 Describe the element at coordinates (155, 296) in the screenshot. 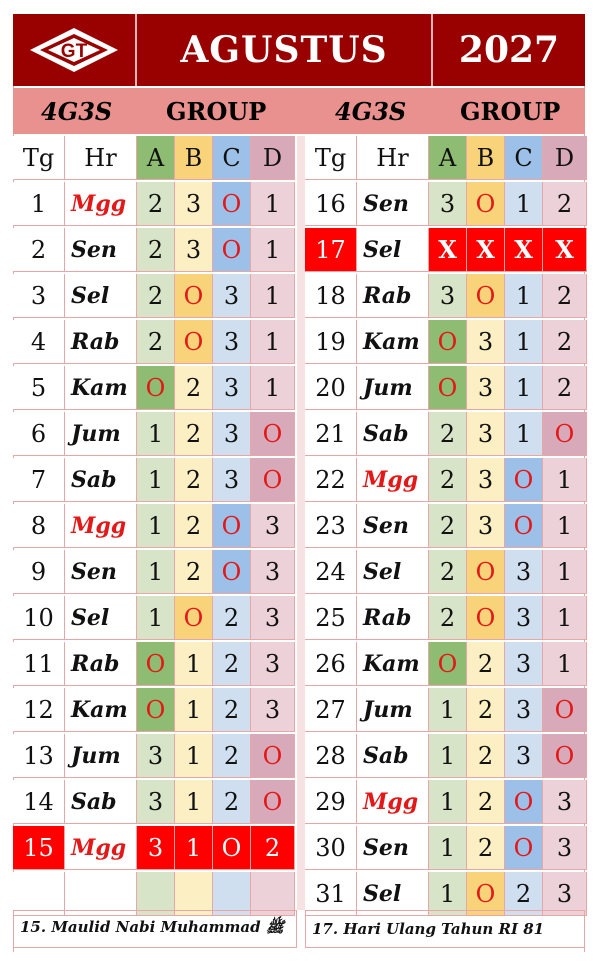

I see `table-row: 3 Sel 2 O 3 1` at that location.